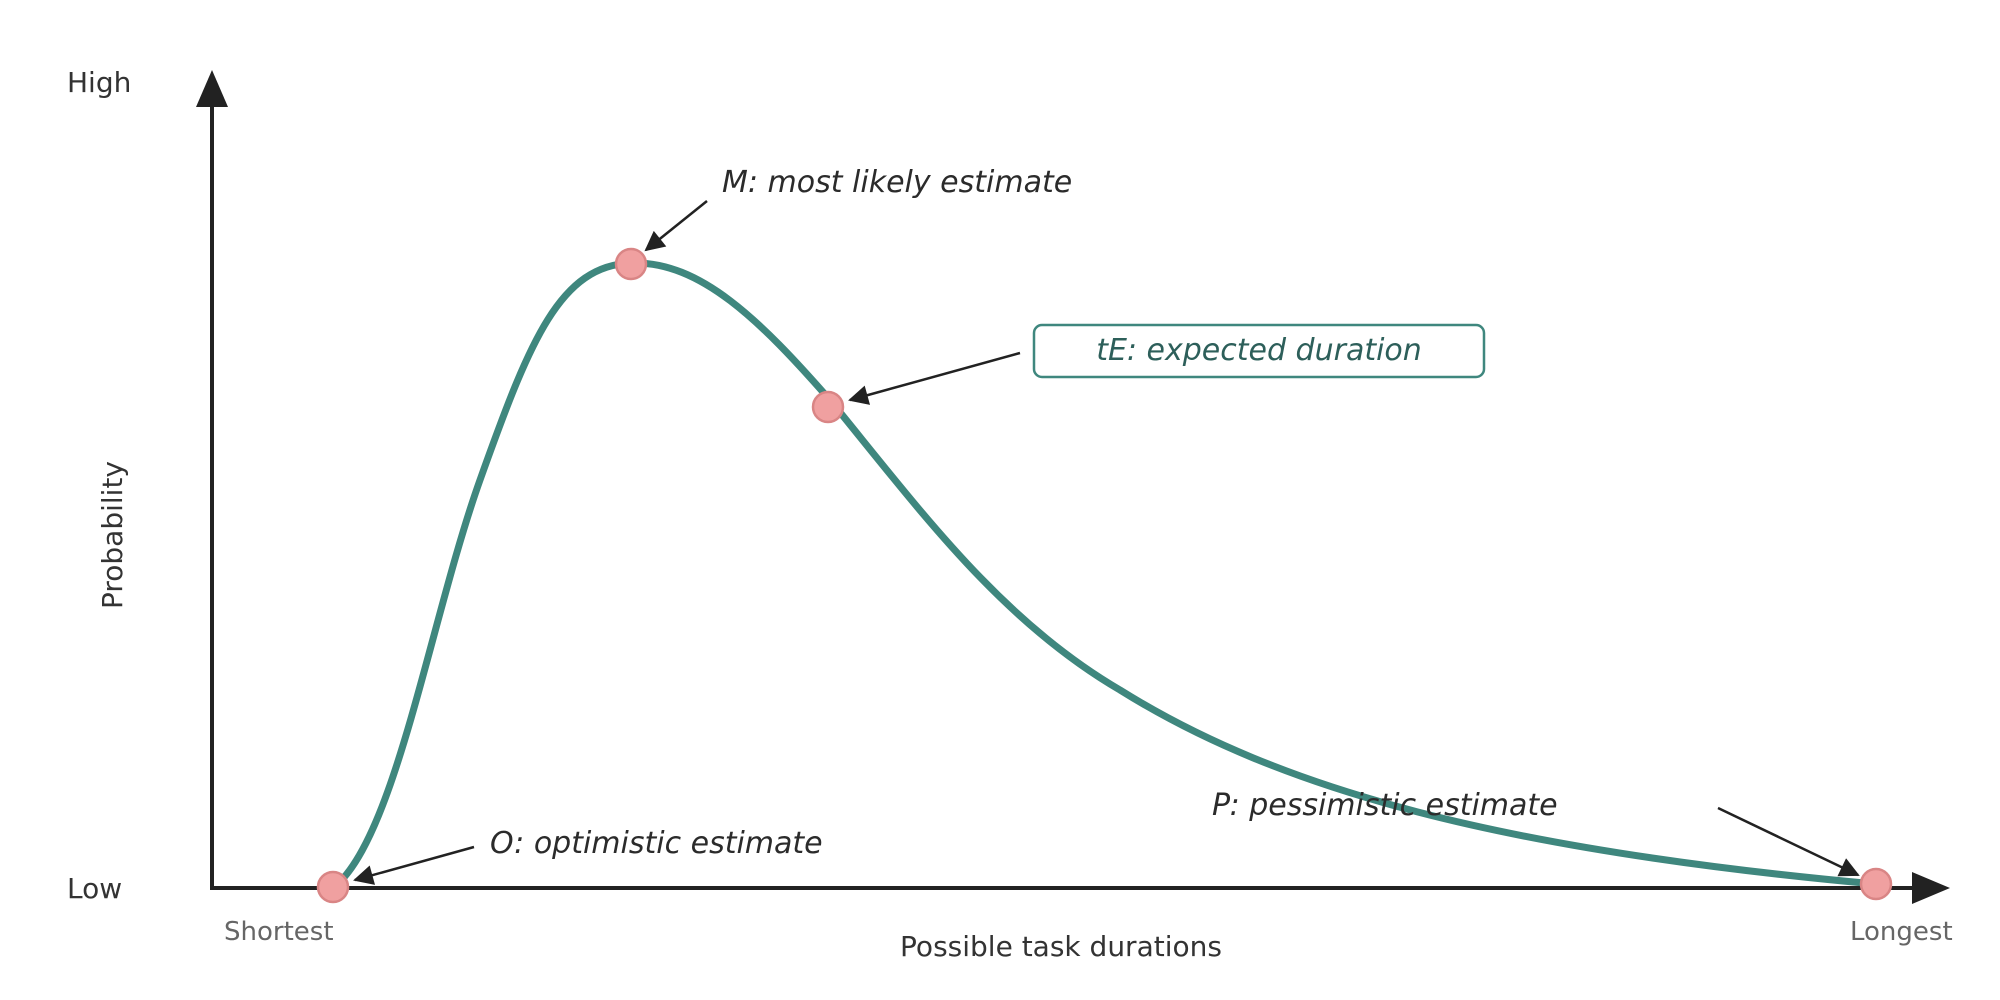 Image resolution: width=2000 pixels, height=1000 pixels. What do you see at coordinates (934, 378) in the screenshot?
I see `expected-arrow` at bounding box center [934, 378].